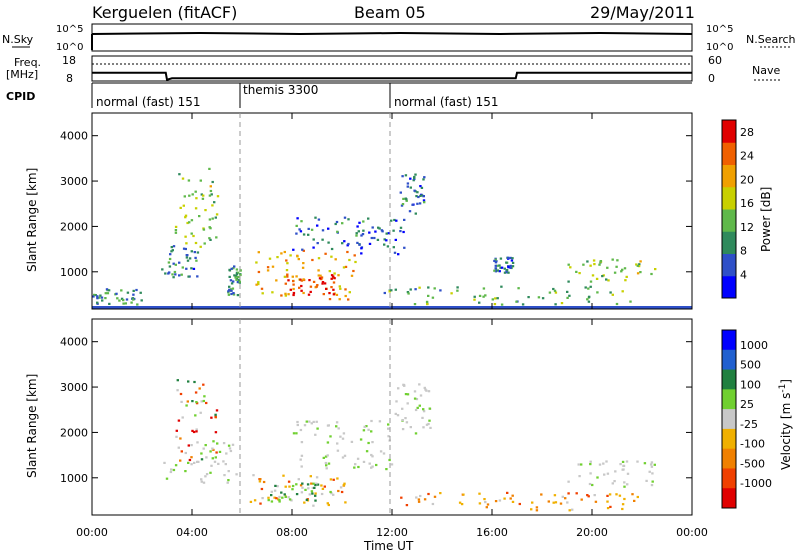  Describe the element at coordinates (746, 419) in the screenshot. I see `velocity-colorbar: 1000 500 100 25 -25 -100 -500 -1000` at that location.